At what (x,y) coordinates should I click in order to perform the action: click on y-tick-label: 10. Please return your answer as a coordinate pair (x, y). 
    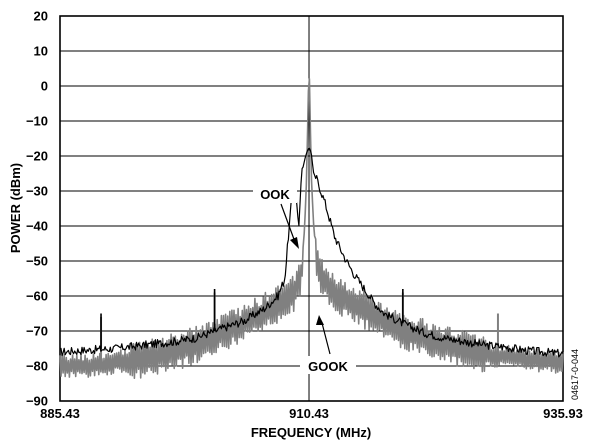
    Looking at the image, I should click on (41, 51).